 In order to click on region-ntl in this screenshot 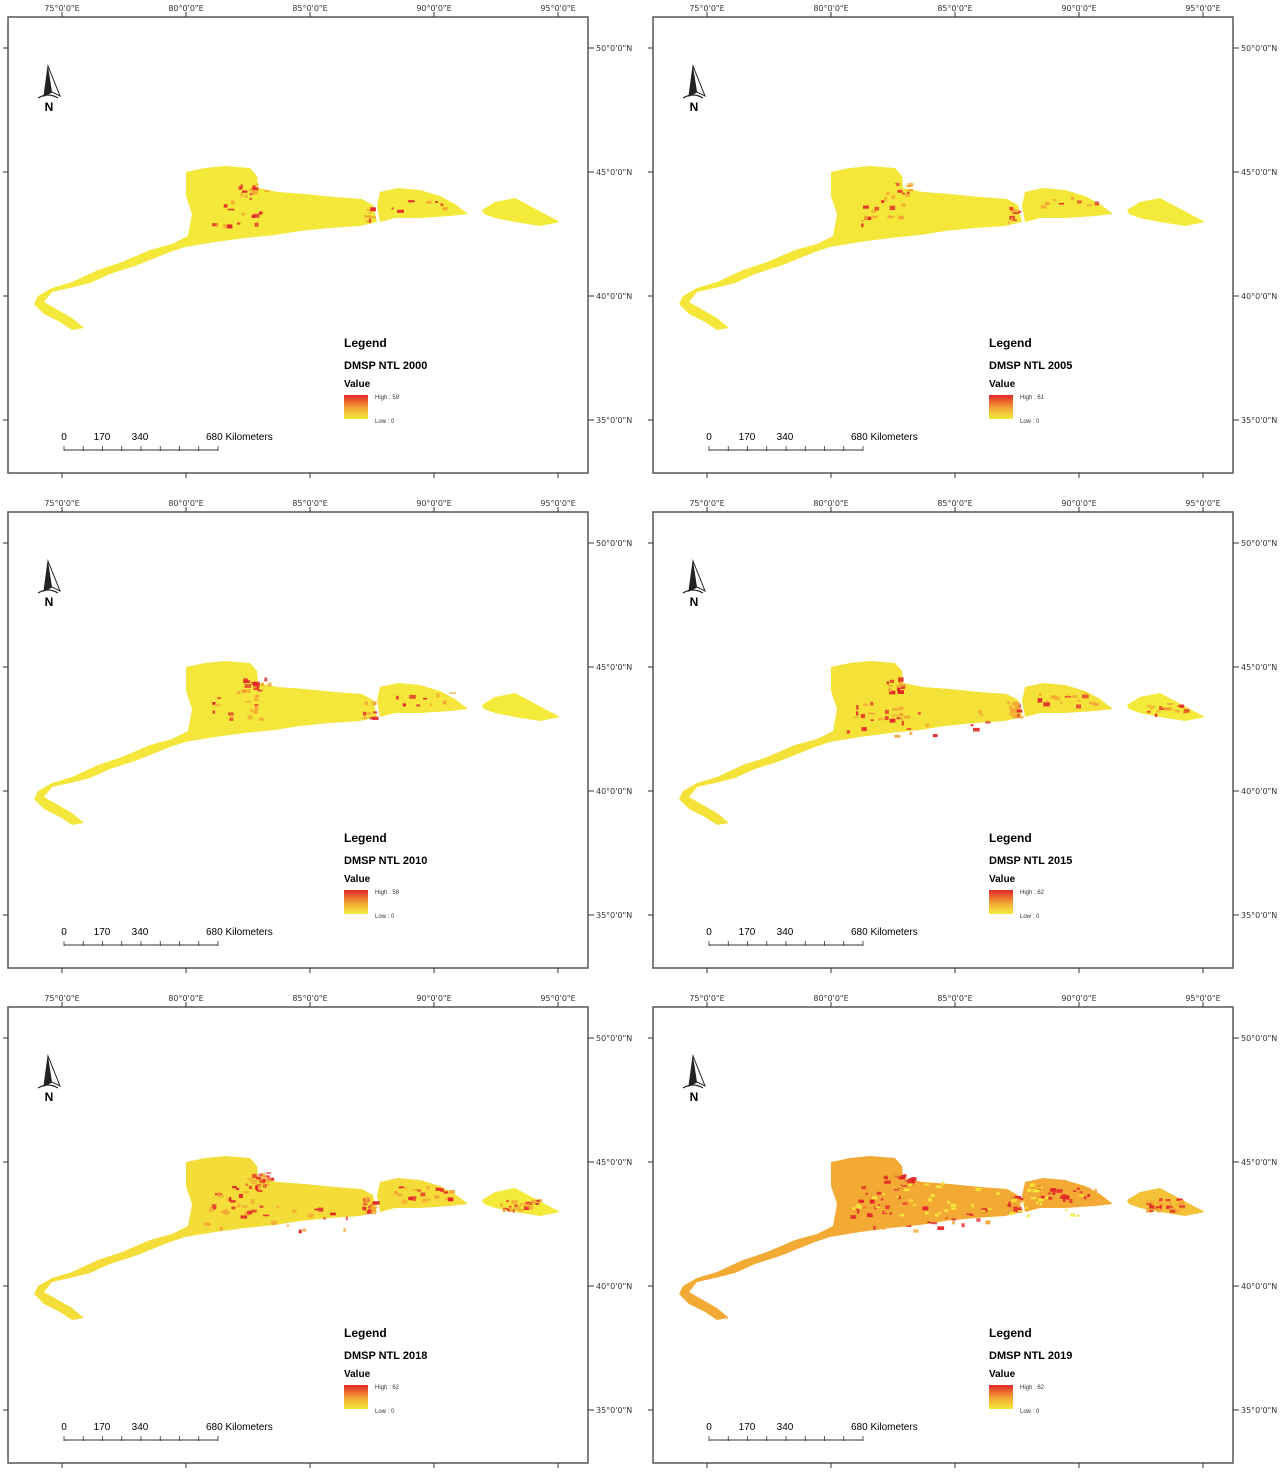, I will do `click(297, 1238)`.